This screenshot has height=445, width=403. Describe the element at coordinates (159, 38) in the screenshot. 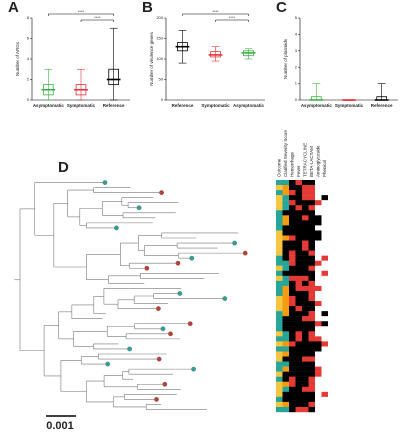

I see `y-tick-label: 150` at that location.